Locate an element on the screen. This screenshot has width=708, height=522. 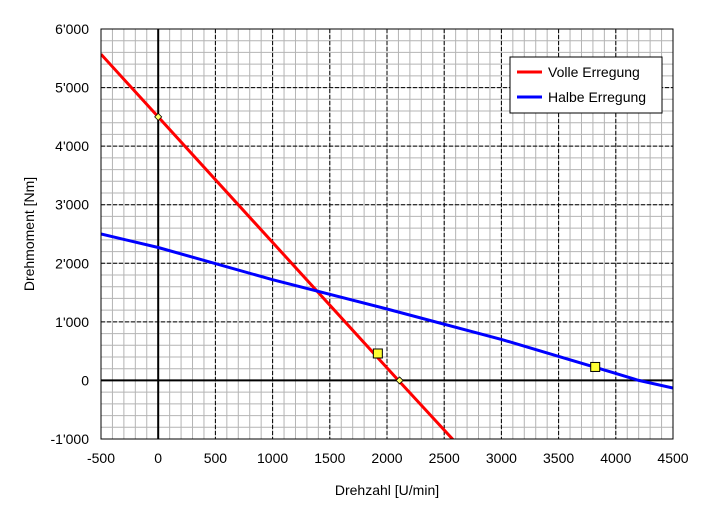
x-tick-label: 500 is located at coordinates (216, 458).